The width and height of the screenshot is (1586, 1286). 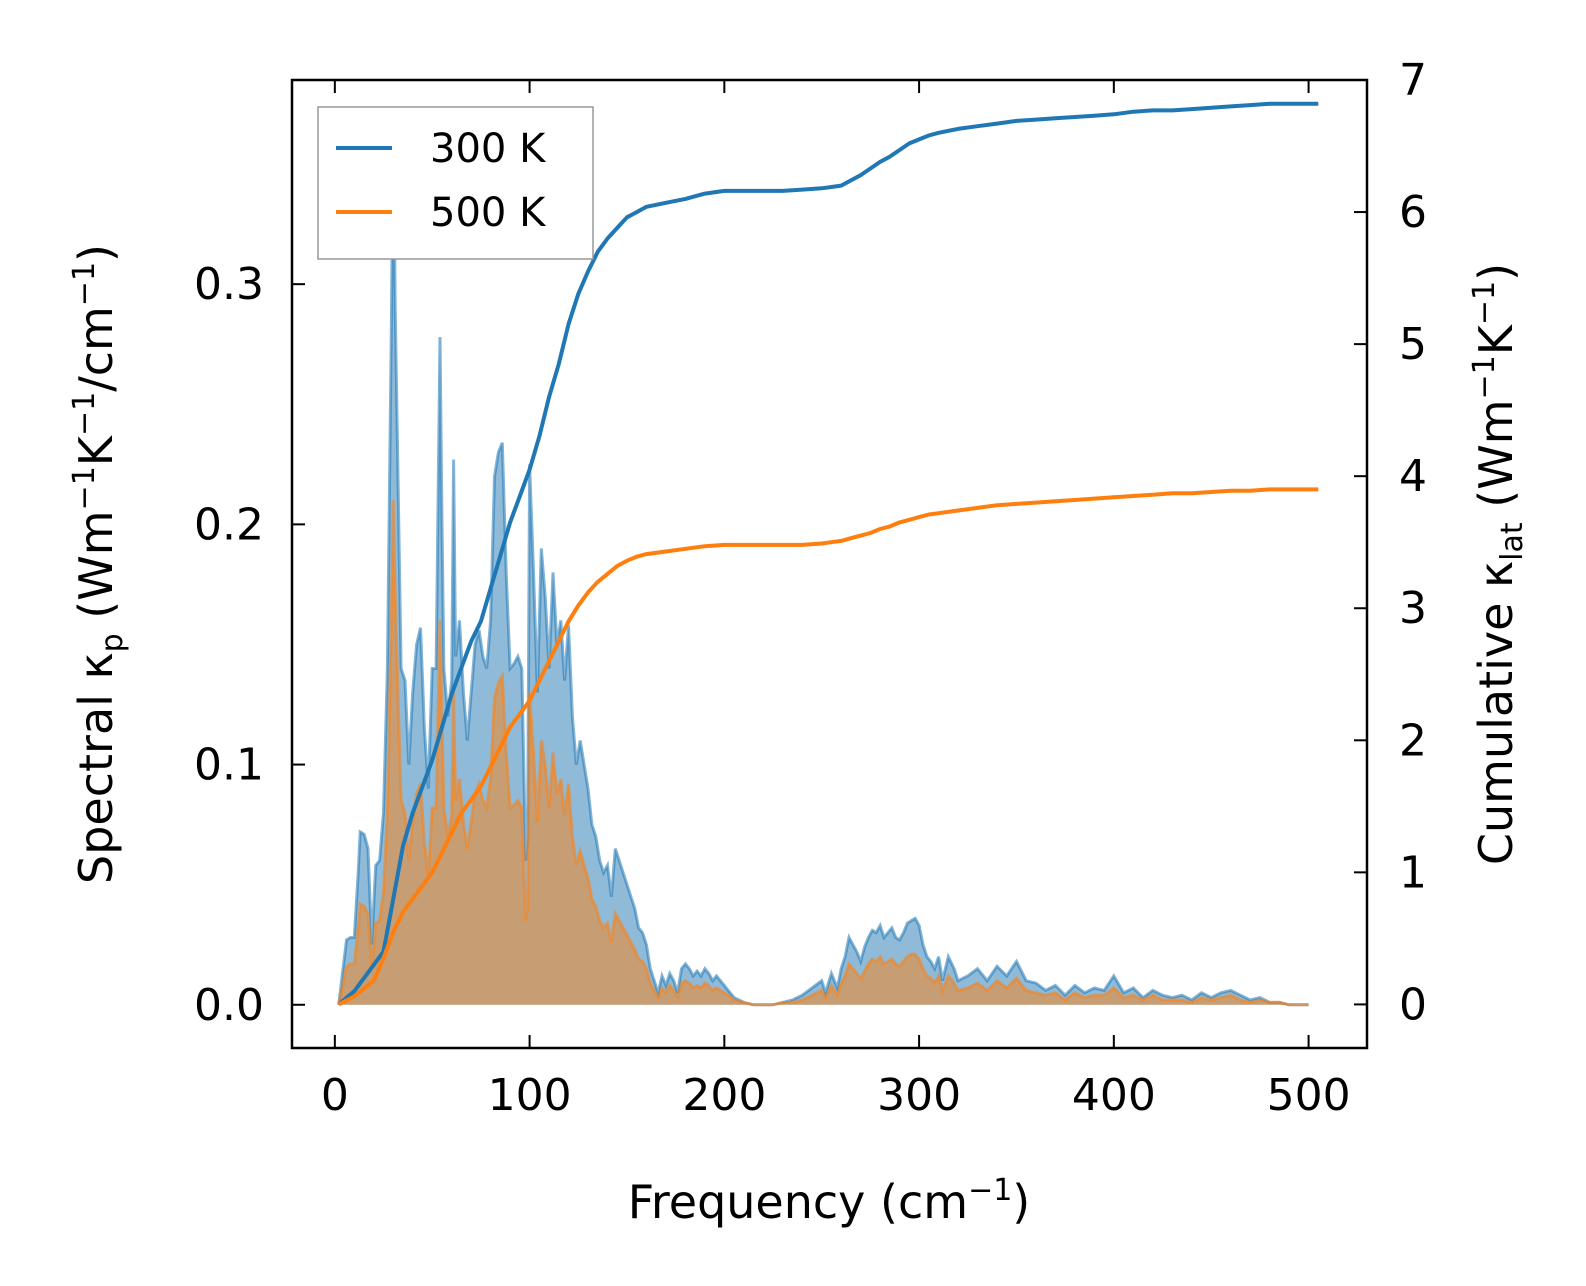 I want to click on legend-box, so click(x=455, y=183).